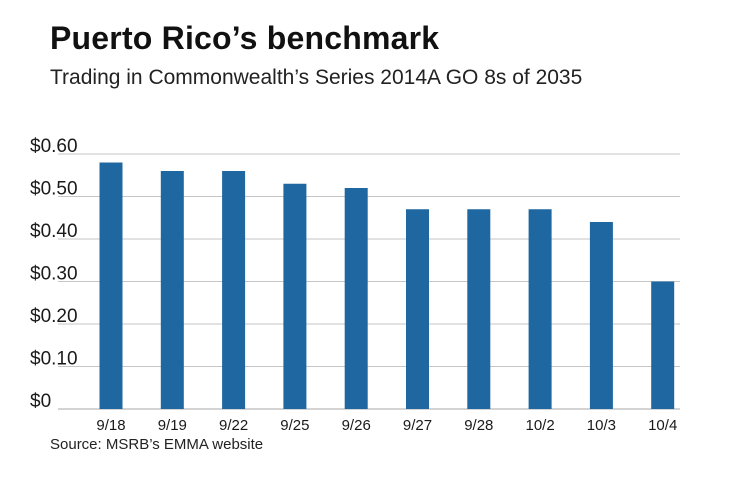  Describe the element at coordinates (54, 231) in the screenshot. I see `y-tick-label: $0.40` at that location.